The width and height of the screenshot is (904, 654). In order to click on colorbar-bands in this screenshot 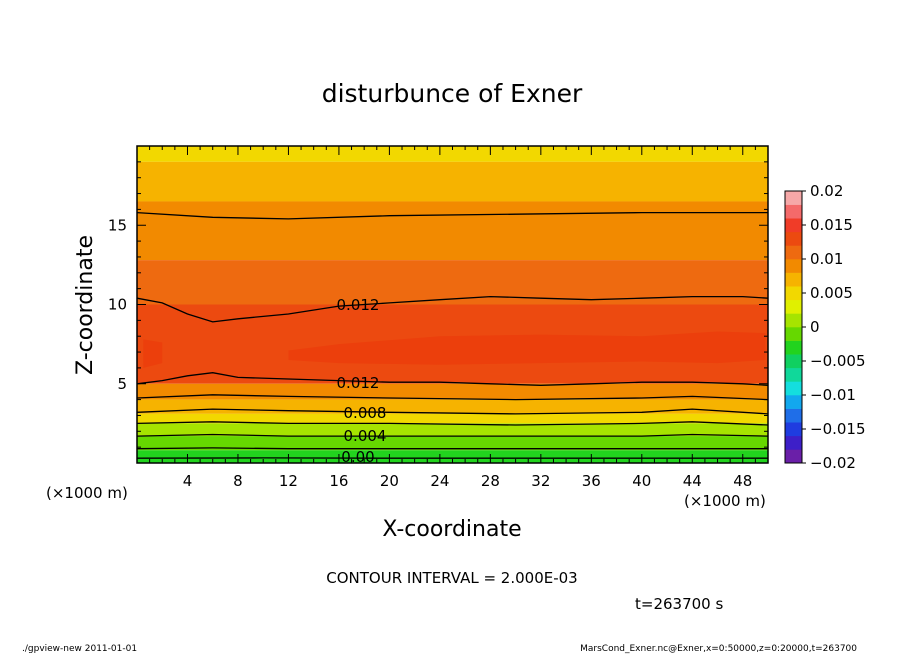, I will do `click(793, 327)`.